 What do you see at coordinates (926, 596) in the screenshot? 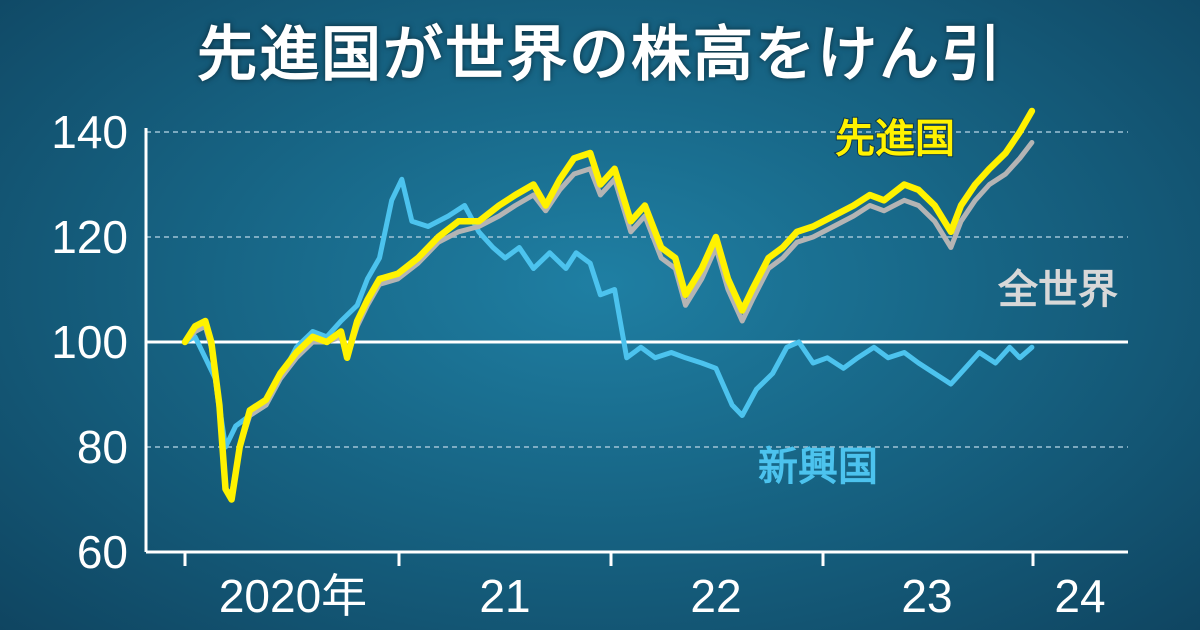
I see `x-tick-label: 23` at bounding box center [926, 596].